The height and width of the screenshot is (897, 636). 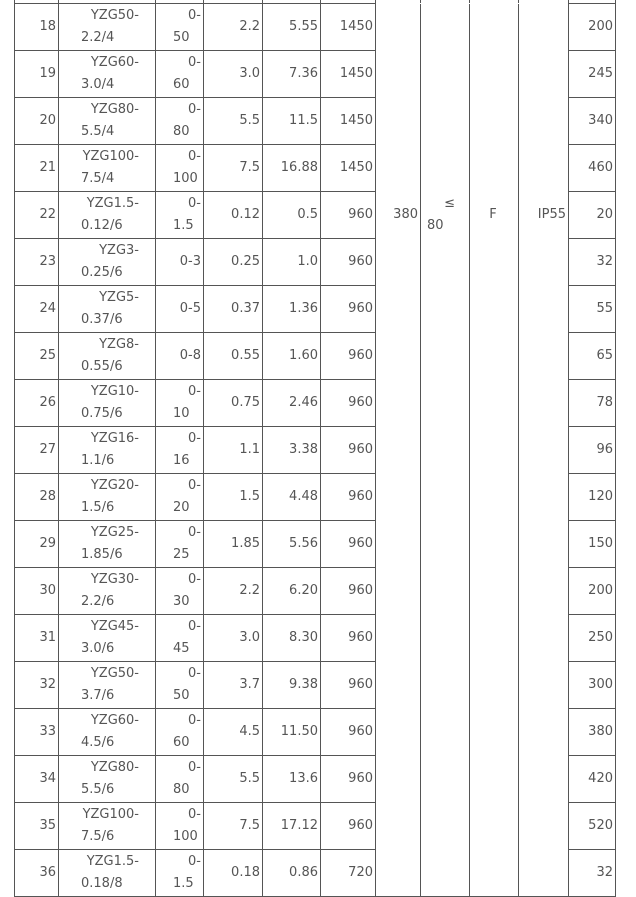 I want to click on model-text: YZG5-0.37/6, so click(x=110, y=308).